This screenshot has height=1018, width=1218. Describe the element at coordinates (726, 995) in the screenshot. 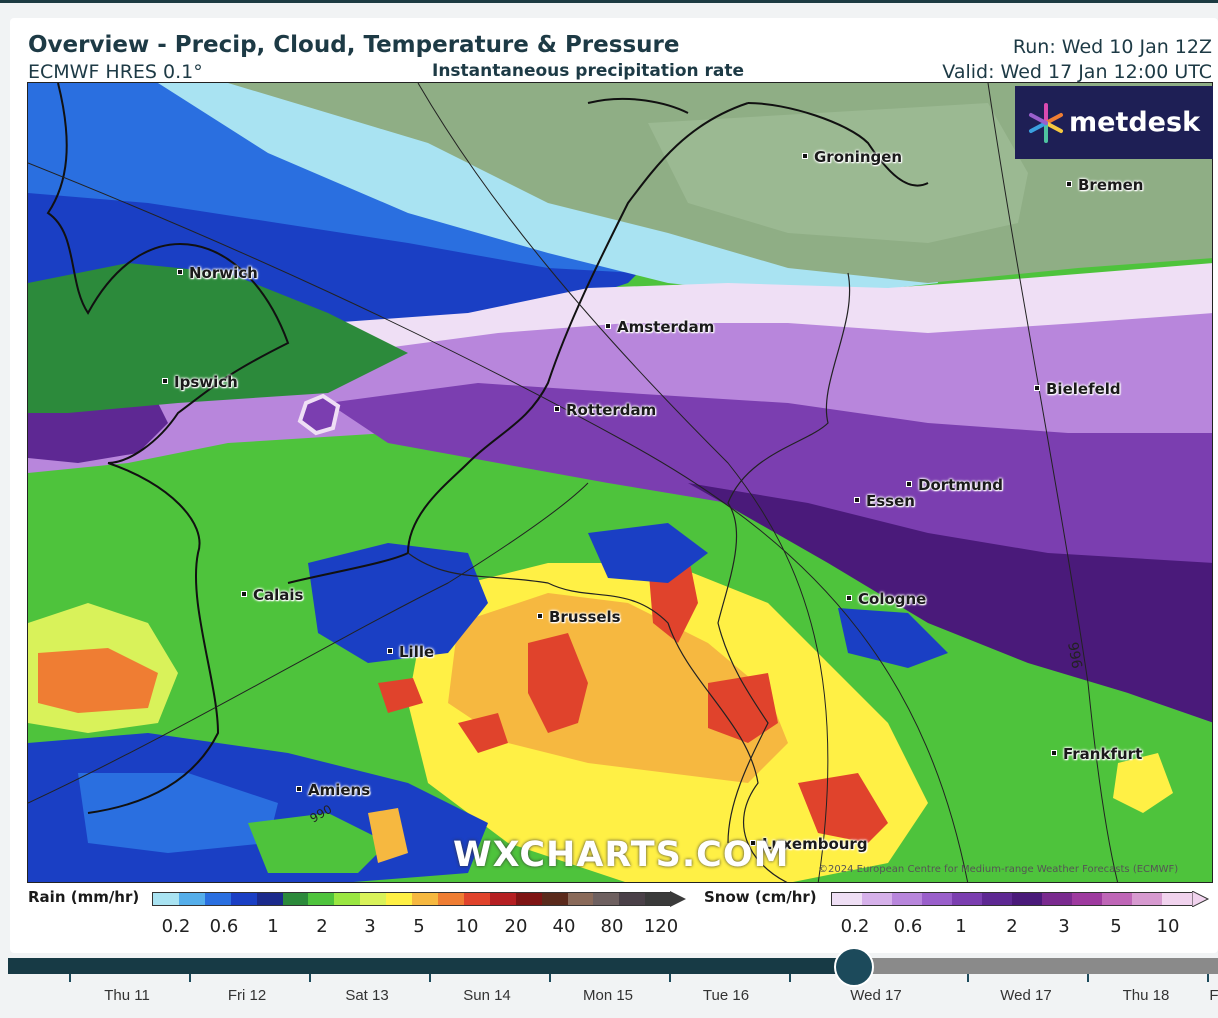

I see `timeline-day-label: Tue 16` at that location.